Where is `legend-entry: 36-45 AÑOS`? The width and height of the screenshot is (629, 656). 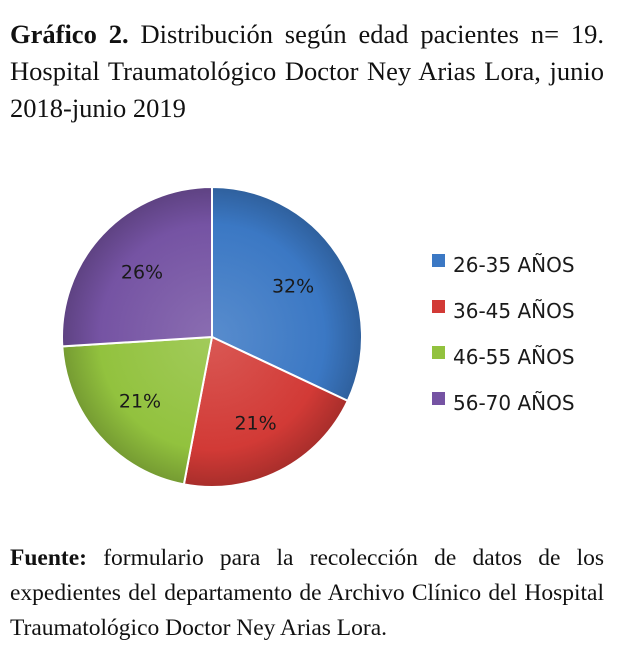
legend-entry: 36-45 AÑOS is located at coordinates (503, 311).